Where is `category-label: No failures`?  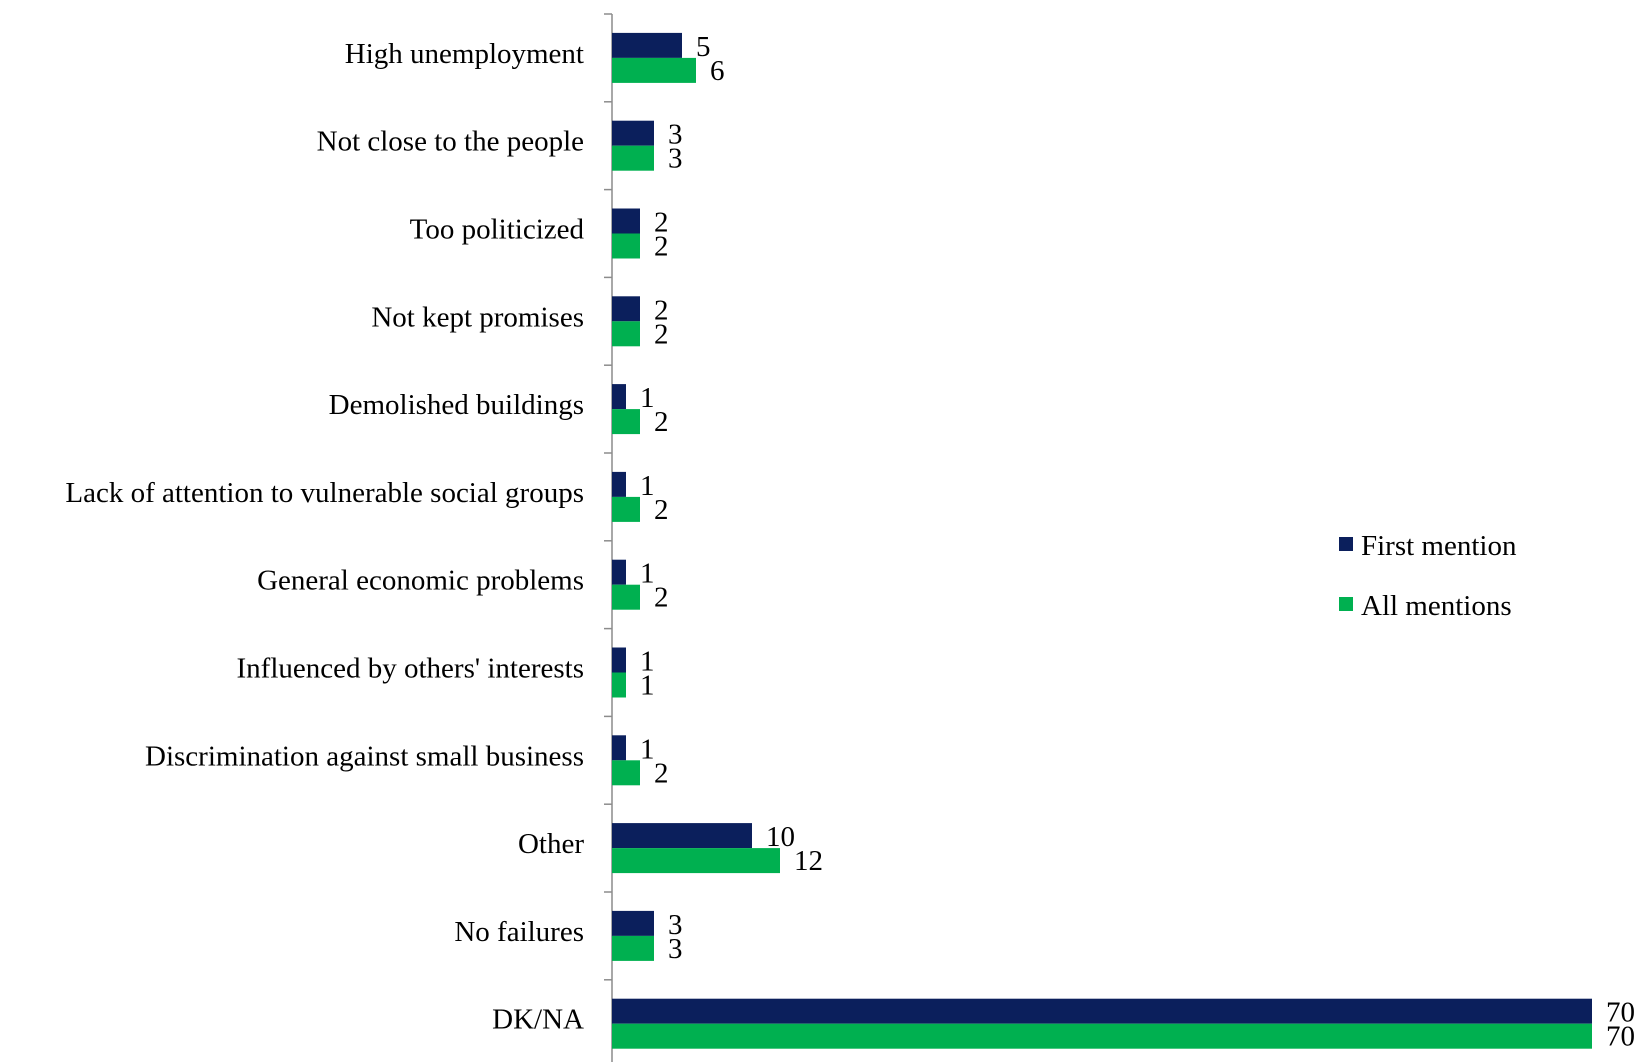
category-label: No failures is located at coordinates (519, 932).